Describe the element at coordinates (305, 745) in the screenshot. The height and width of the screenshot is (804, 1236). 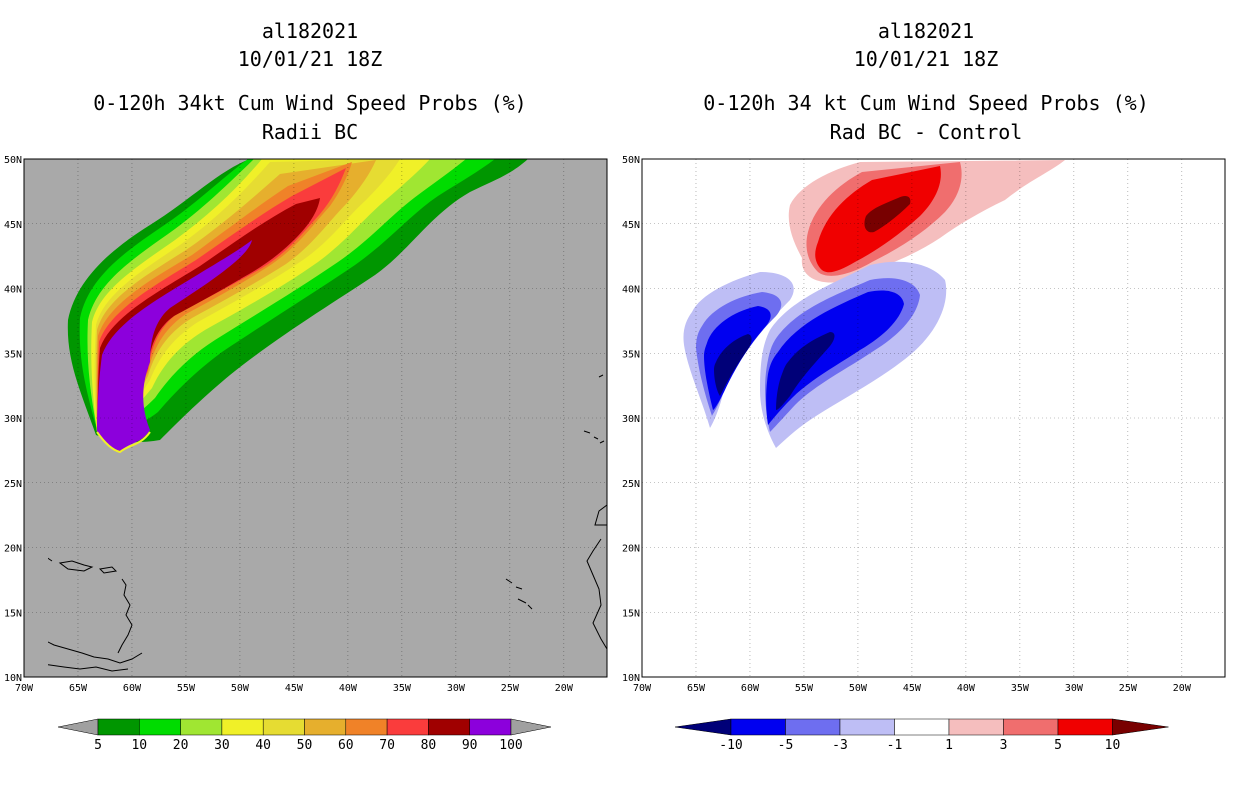
I see `colorbar-label: 50` at that location.